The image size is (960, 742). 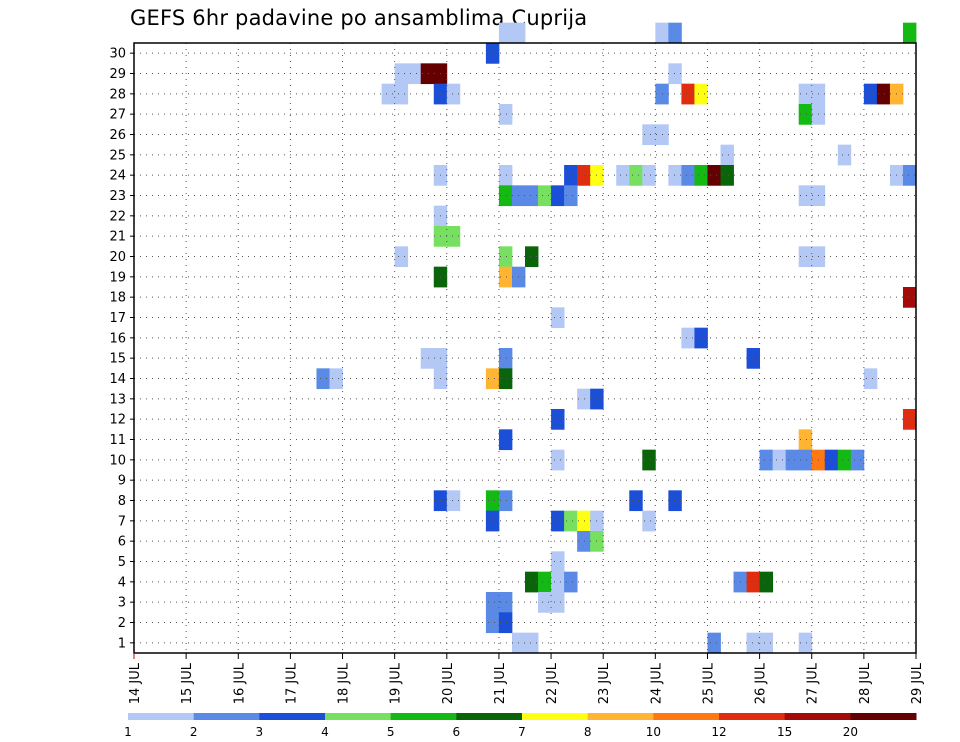 What do you see at coordinates (117, 379) in the screenshot?
I see `y-tick-label: 14` at bounding box center [117, 379].